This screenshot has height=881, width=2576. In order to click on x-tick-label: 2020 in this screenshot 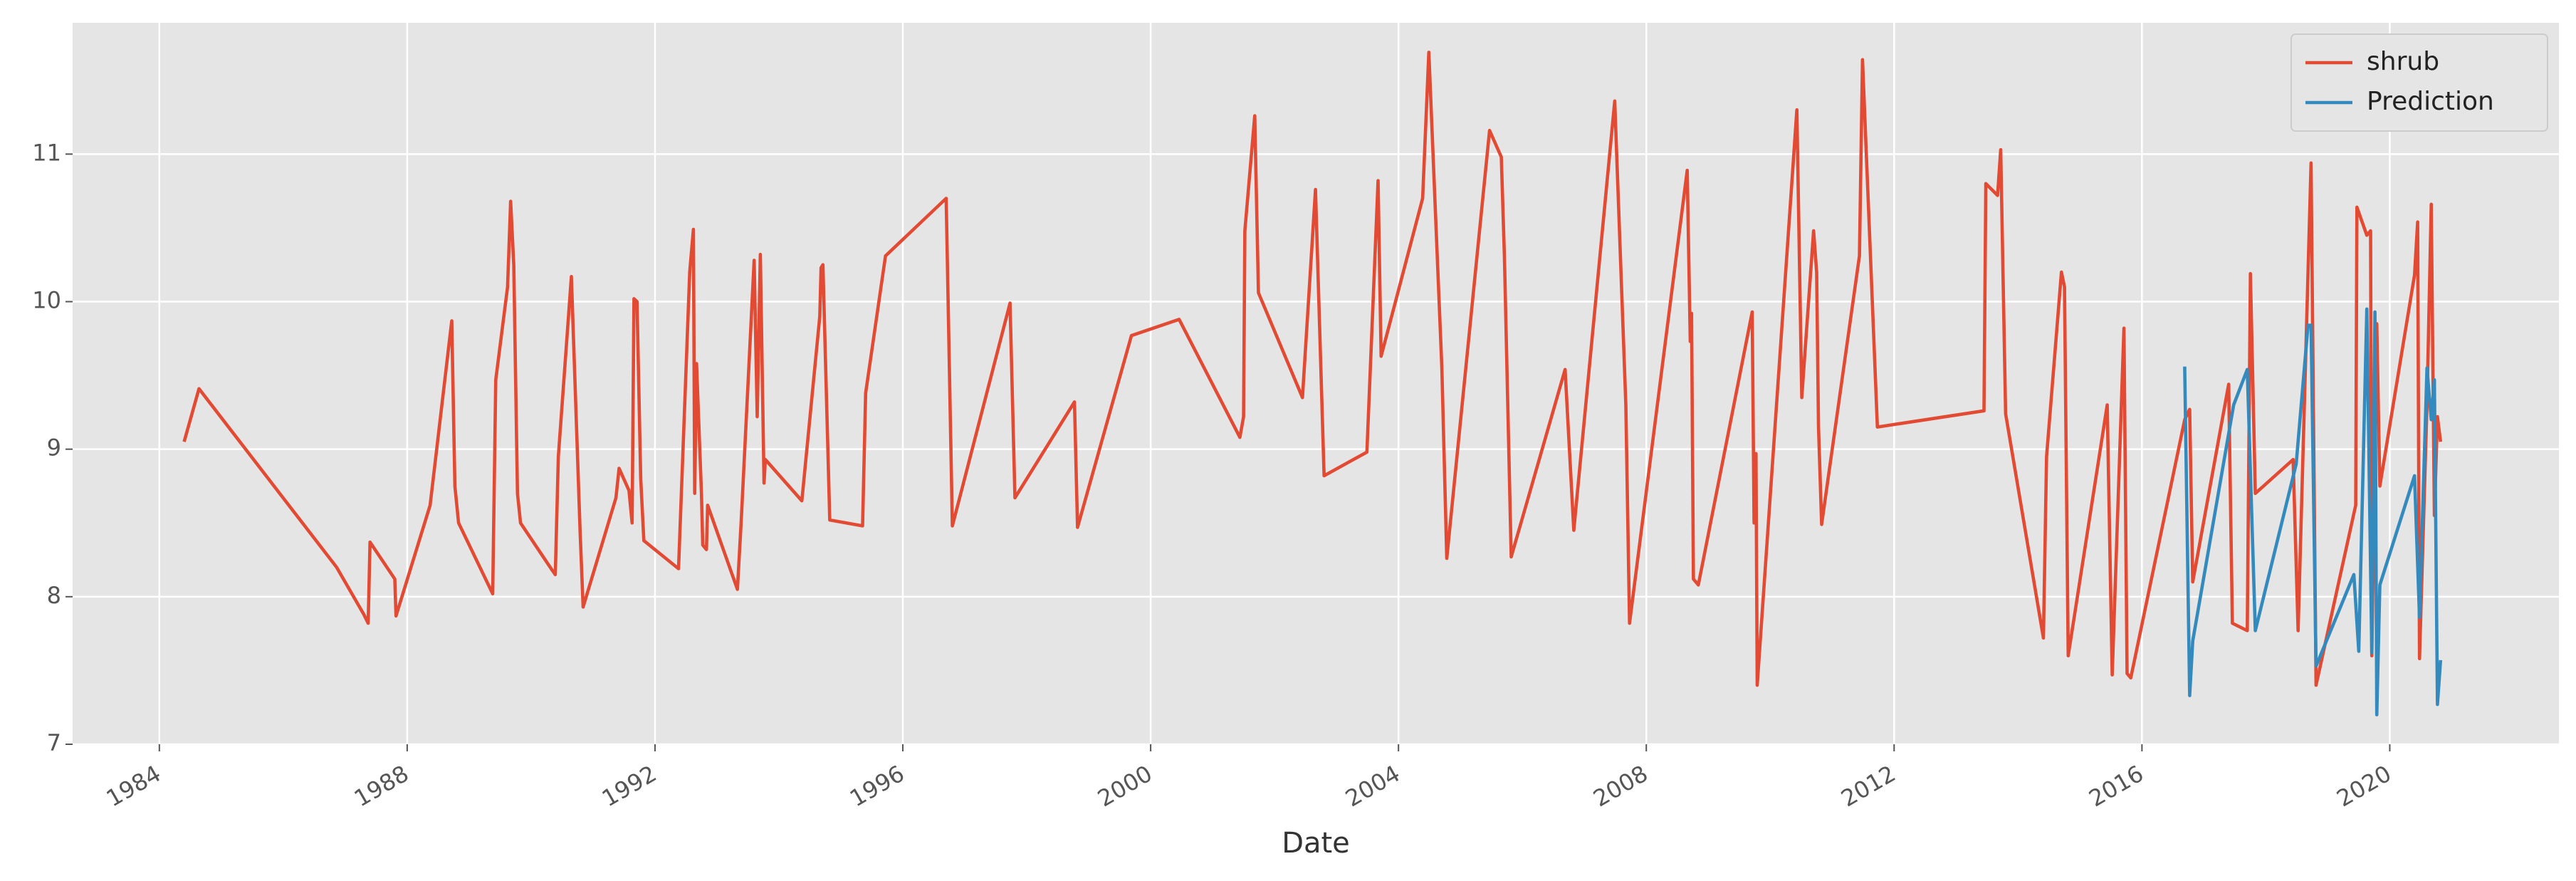, I will do `click(2364, 787)`.